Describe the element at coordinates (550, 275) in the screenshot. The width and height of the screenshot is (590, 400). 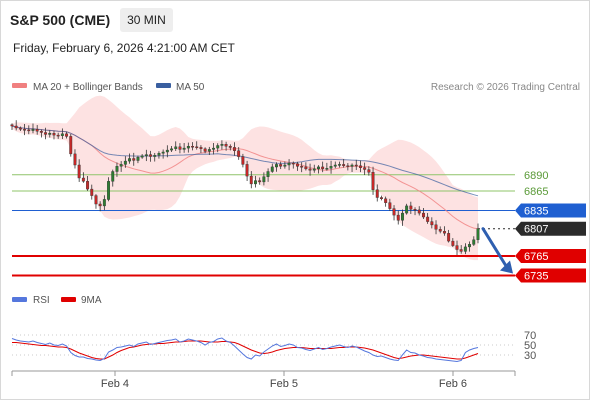
I see `level-tag-6735: 6735` at that location.